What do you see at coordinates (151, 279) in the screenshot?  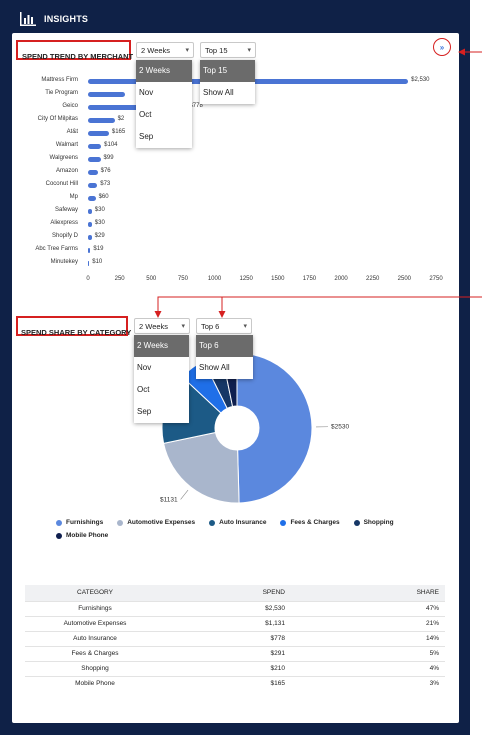 I see `x-tick-label: 500` at bounding box center [151, 279].